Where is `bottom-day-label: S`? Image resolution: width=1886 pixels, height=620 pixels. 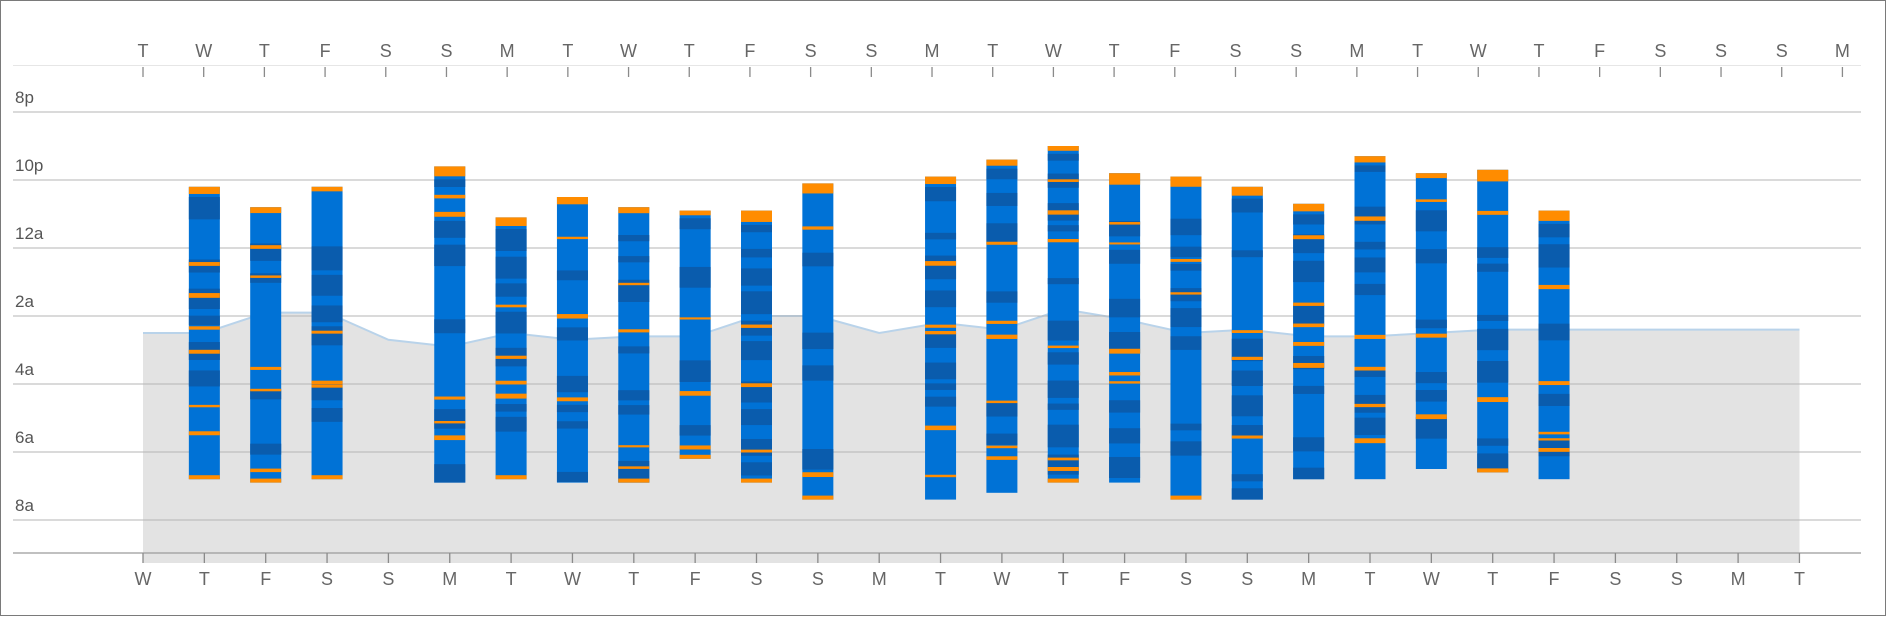
bottom-day-label: S is located at coordinates (327, 579).